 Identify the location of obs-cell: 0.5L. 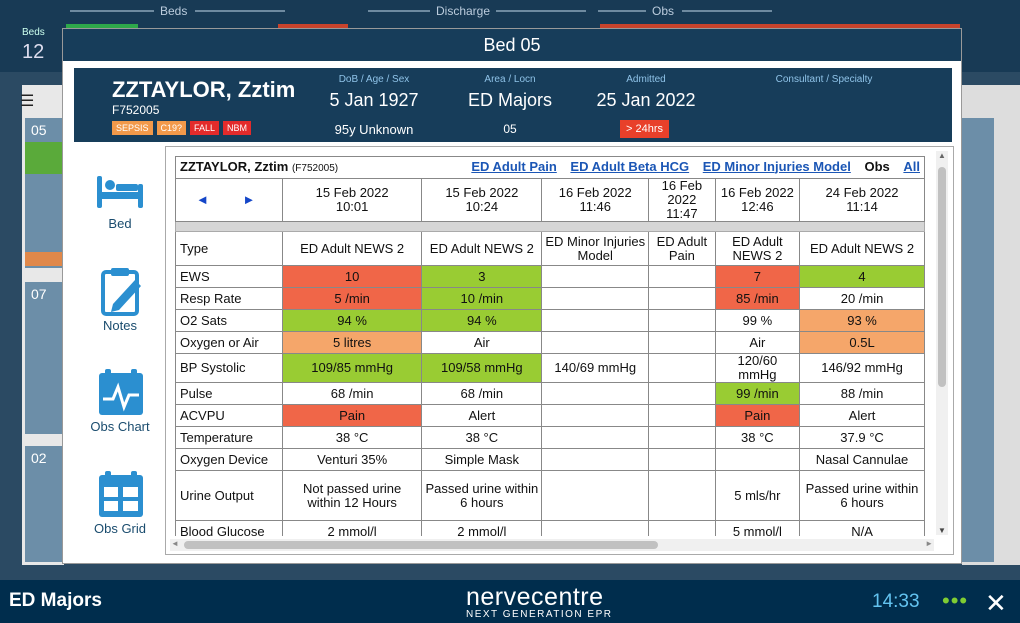
(862, 342).